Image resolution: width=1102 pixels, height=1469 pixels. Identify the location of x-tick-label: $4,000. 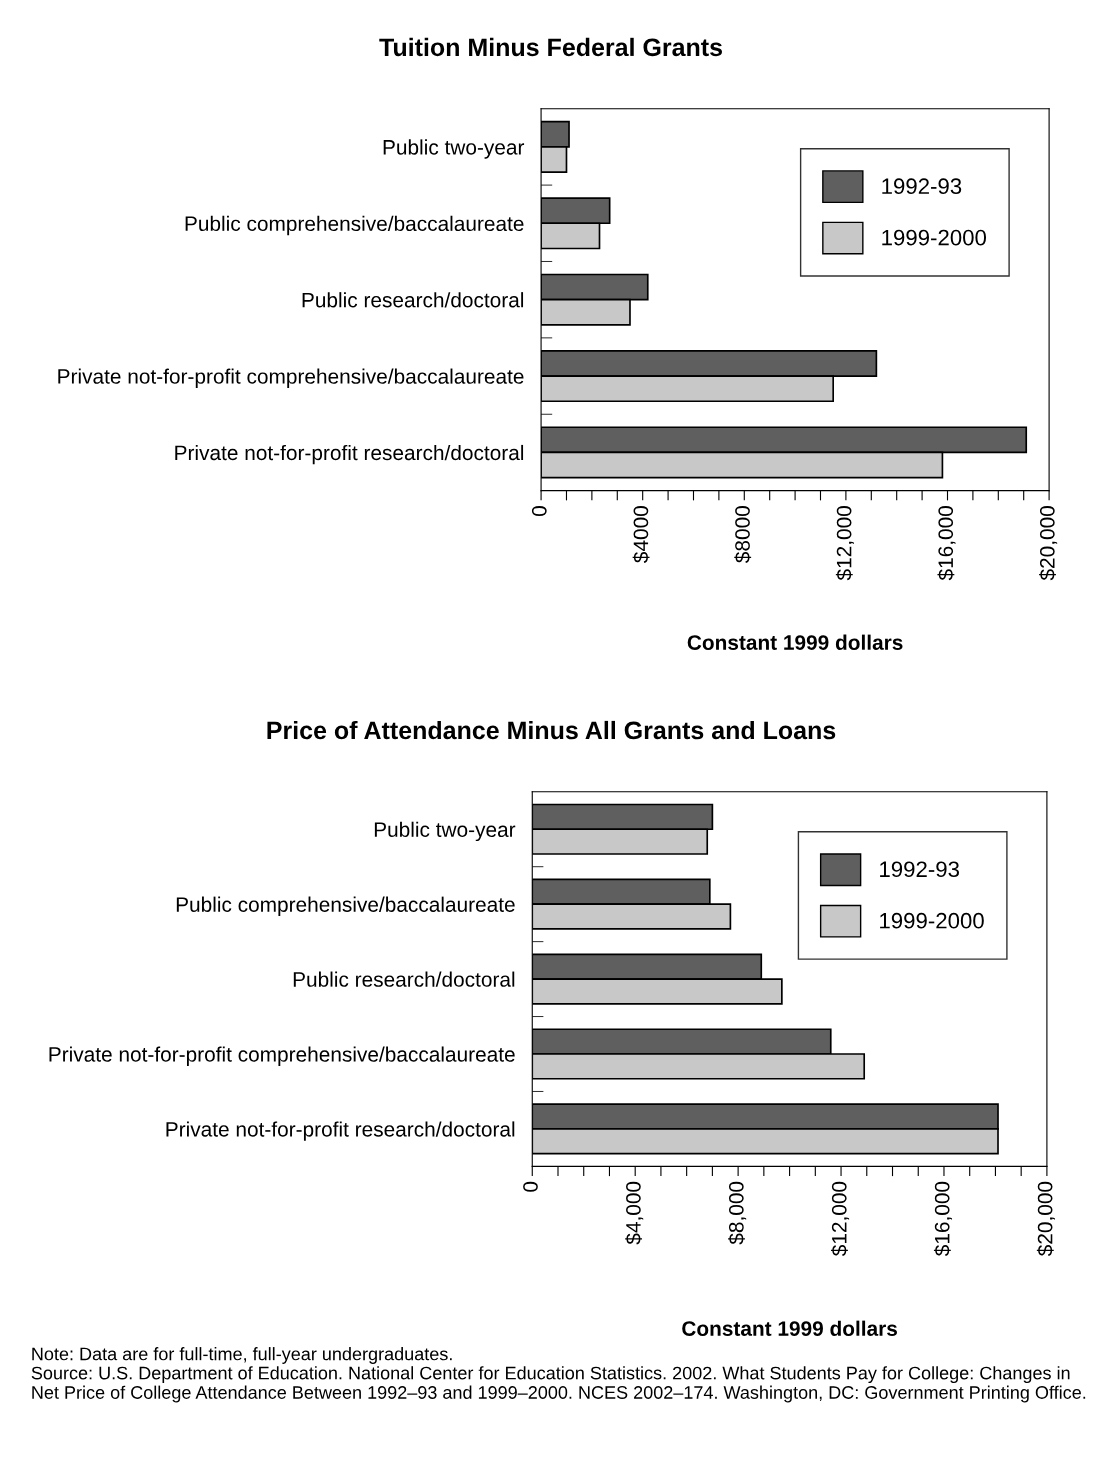
(634, 1213).